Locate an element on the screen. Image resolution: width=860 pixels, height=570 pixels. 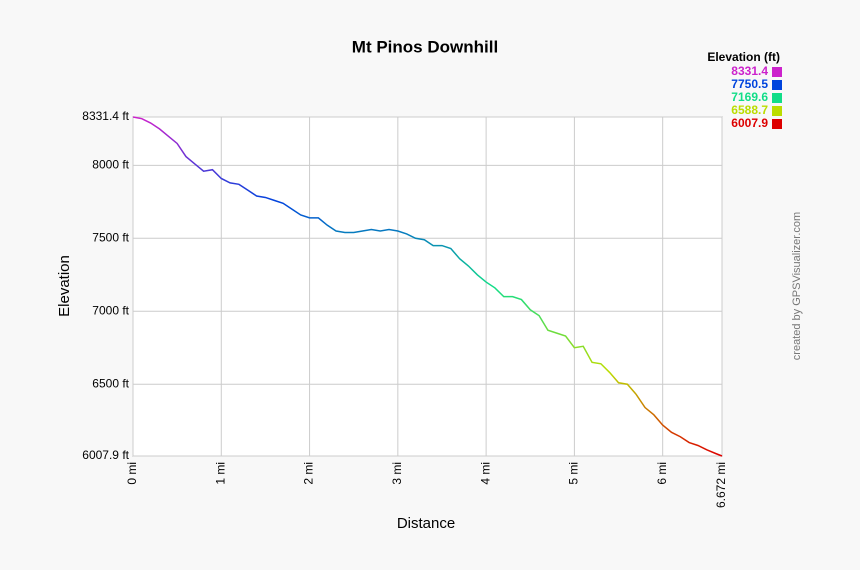
y-tick-label: 7500 ft is located at coordinates (110, 237).